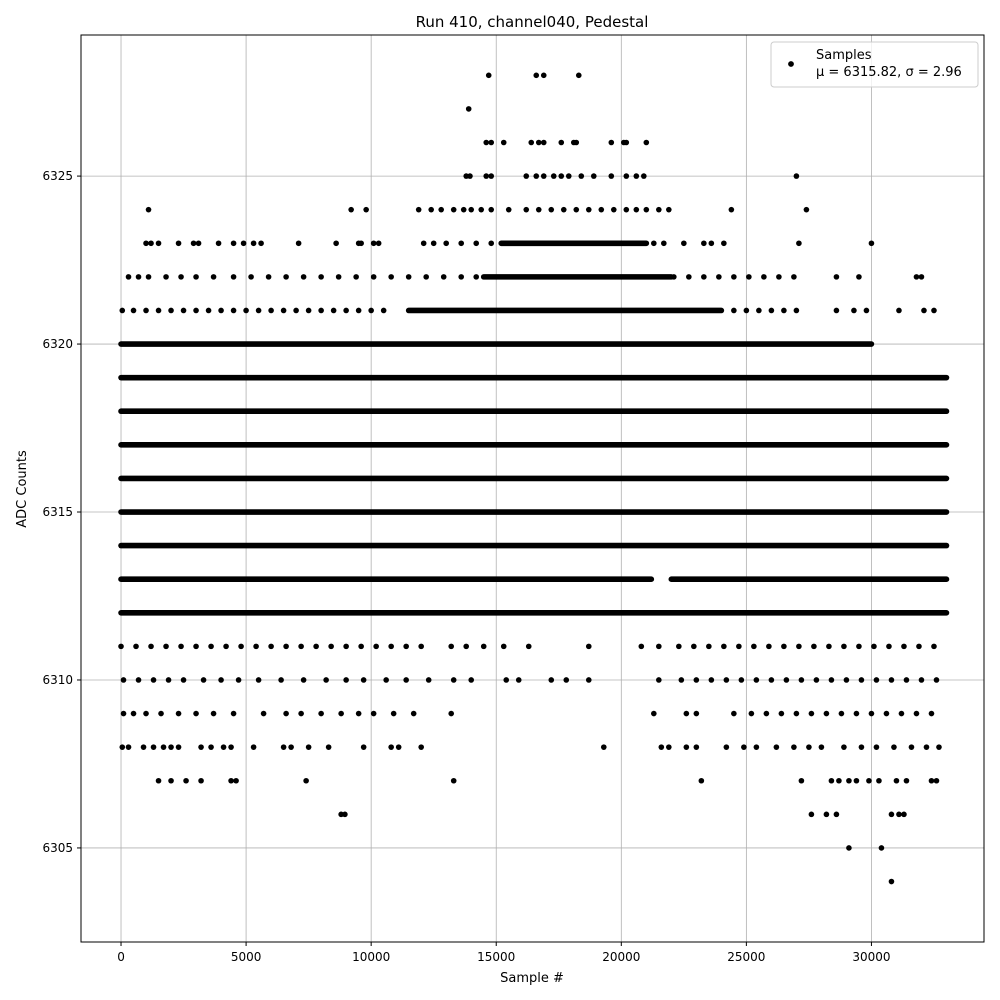 This screenshot has height=1000, width=1000. I want to click on legend: Samples μ = 6315.82, σ = 2.96, so click(874, 64).